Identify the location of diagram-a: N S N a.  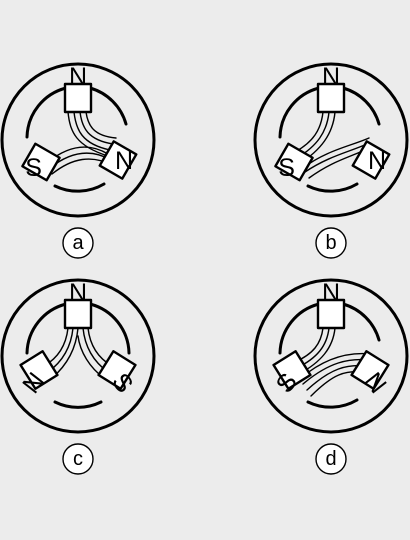
(78, 160).